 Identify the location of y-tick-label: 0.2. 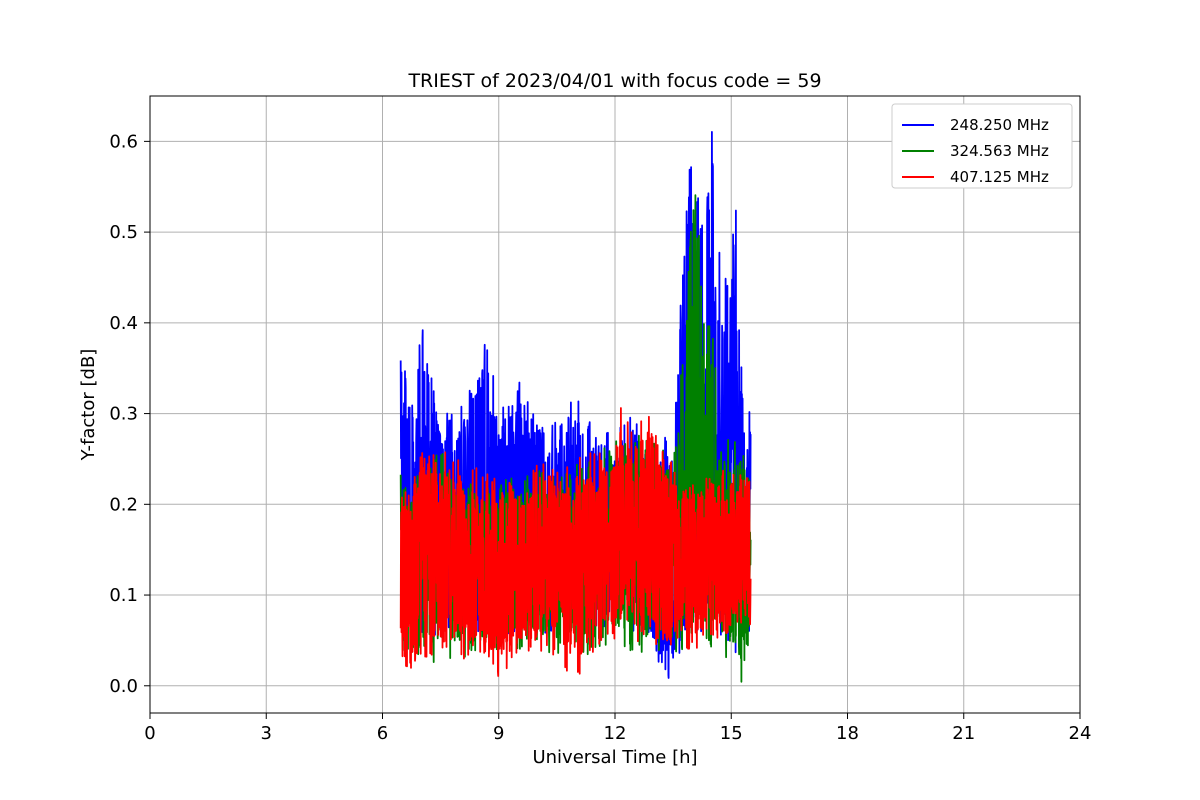
(123, 504).